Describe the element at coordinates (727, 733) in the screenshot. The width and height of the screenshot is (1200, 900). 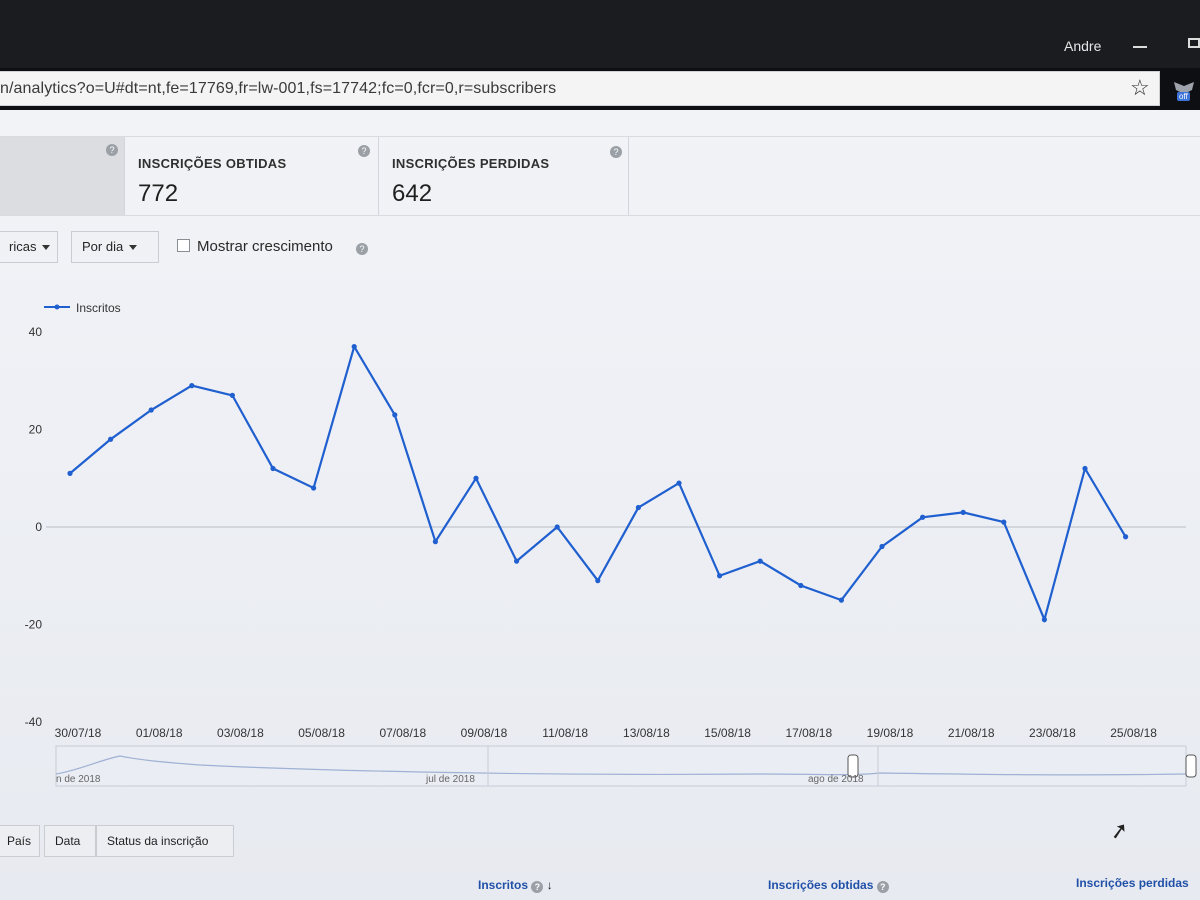
I see `x-tick-label: 15/08/18` at that location.